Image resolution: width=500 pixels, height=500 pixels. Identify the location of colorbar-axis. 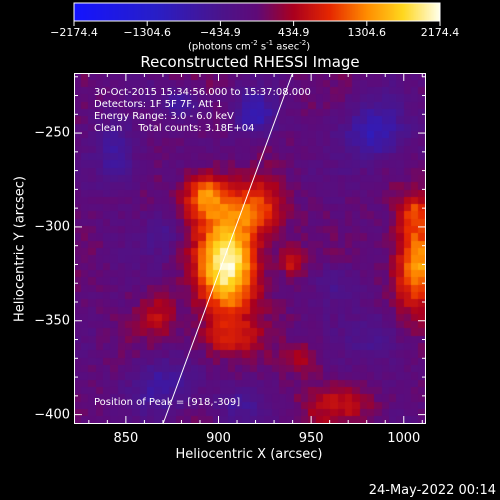
(257, 14).